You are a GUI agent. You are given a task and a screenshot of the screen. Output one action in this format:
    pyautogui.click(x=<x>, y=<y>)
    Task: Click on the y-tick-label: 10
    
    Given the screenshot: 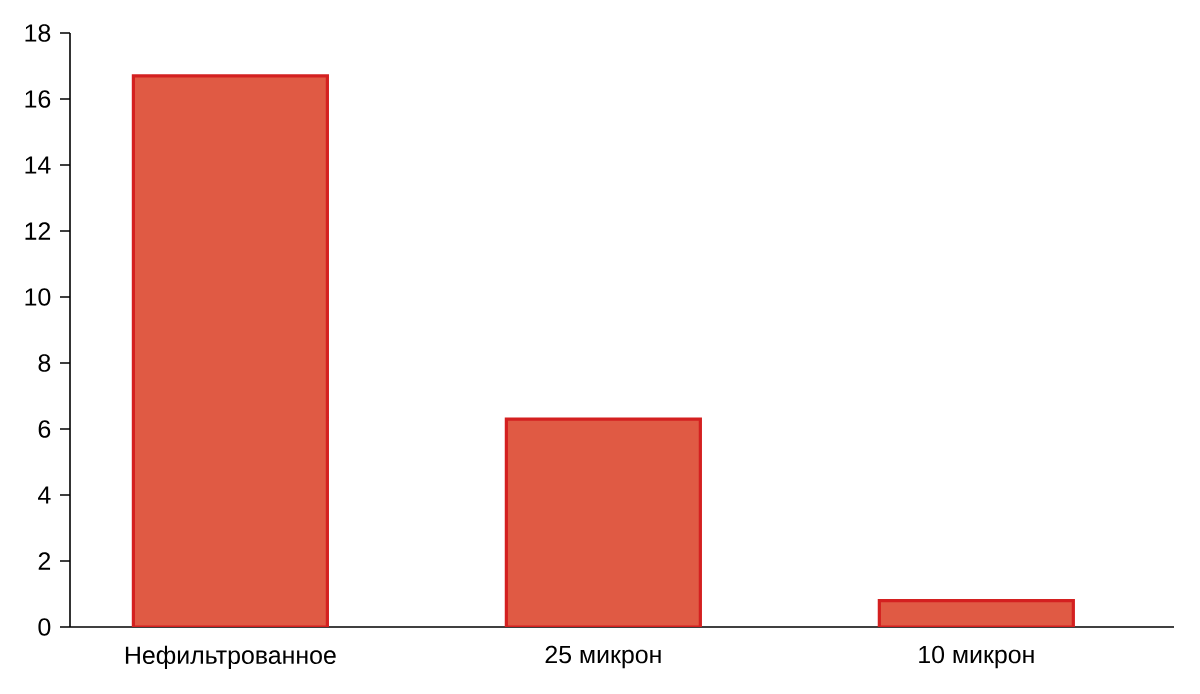 What is the action you would take?
    pyautogui.click(x=38, y=297)
    